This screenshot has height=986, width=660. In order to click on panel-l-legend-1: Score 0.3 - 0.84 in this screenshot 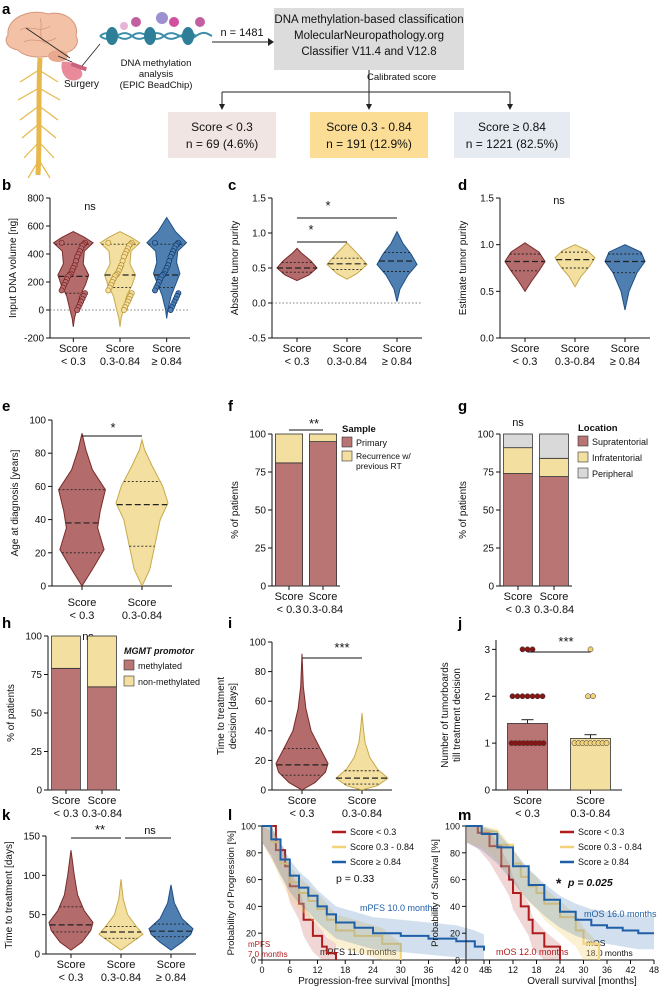, I will do `click(382, 847)`.